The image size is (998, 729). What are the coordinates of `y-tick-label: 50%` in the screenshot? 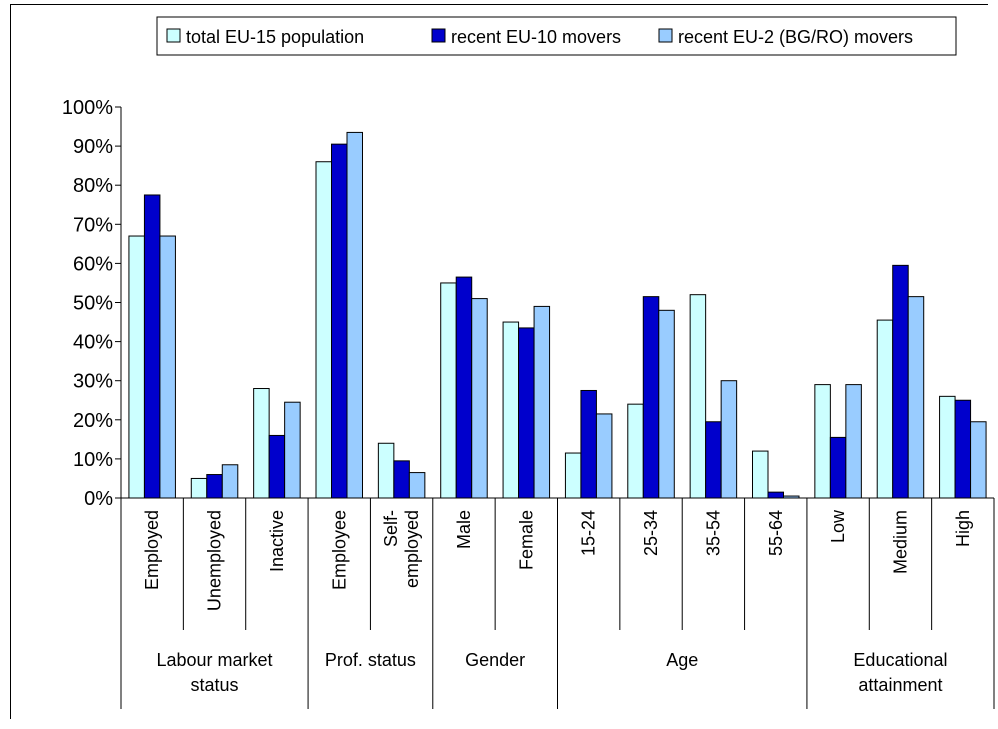 It's located at (93, 304).